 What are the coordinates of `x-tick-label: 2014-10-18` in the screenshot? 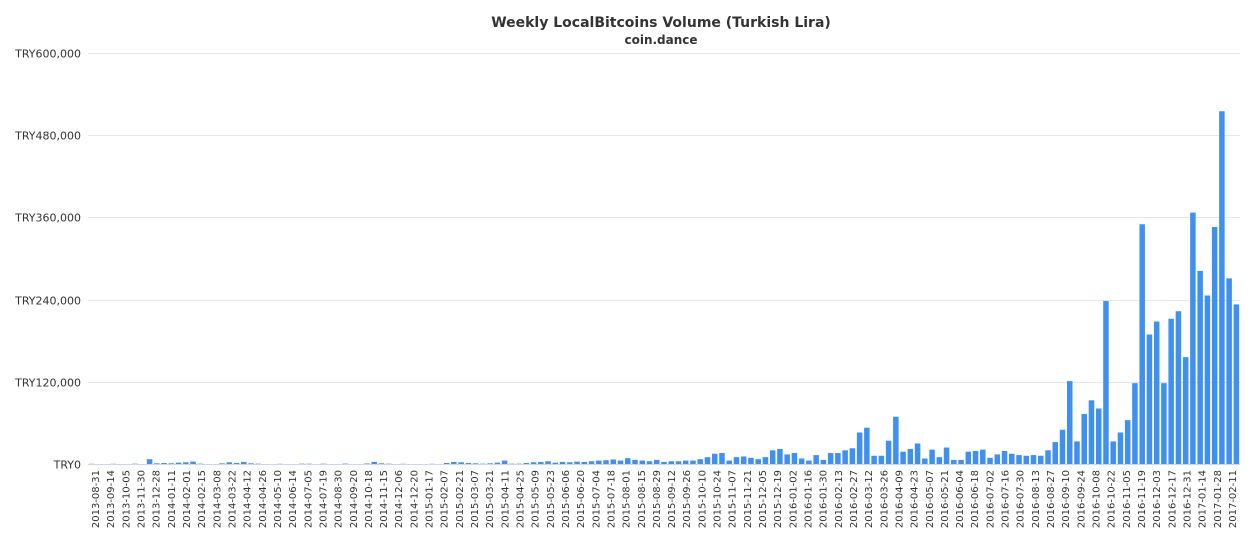 It's located at (369, 499).